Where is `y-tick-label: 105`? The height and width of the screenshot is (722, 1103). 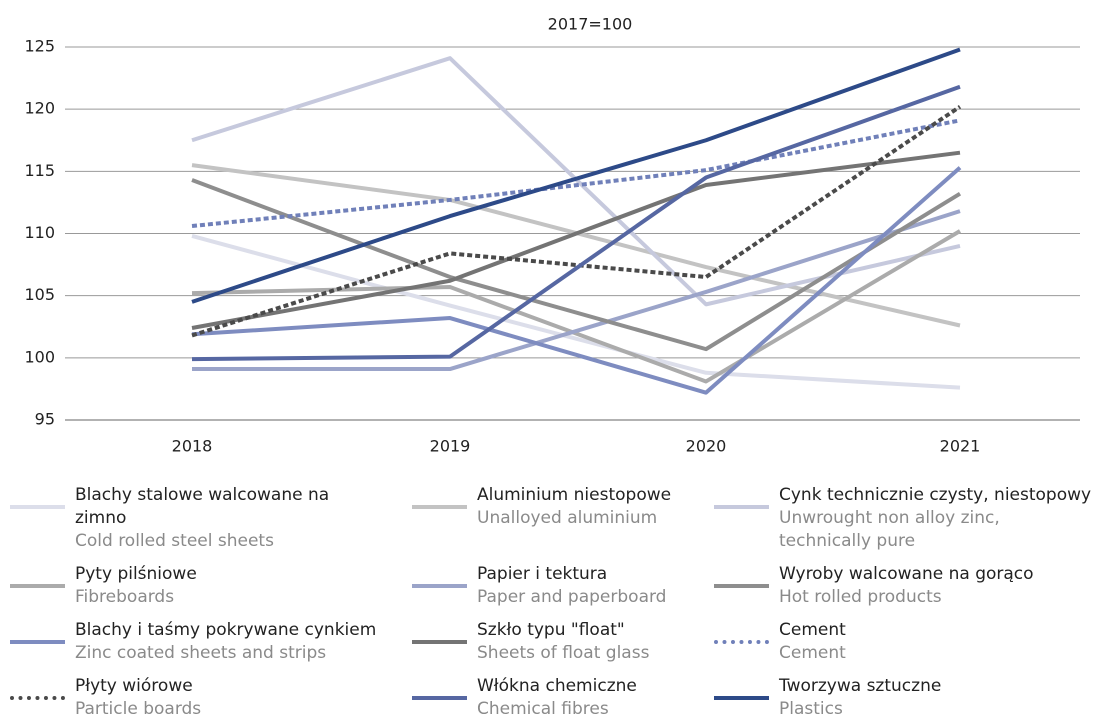
y-tick-label: 105 is located at coordinates (39, 294).